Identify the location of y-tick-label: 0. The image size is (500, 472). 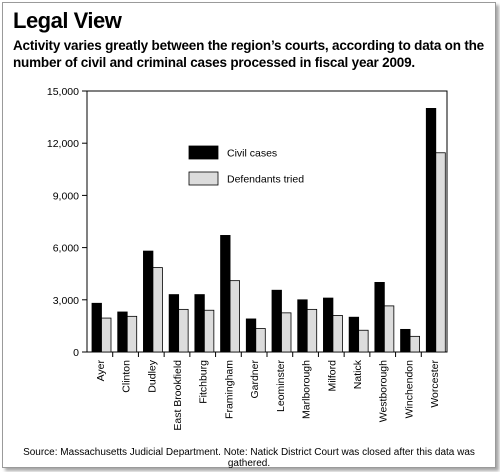
(76, 353).